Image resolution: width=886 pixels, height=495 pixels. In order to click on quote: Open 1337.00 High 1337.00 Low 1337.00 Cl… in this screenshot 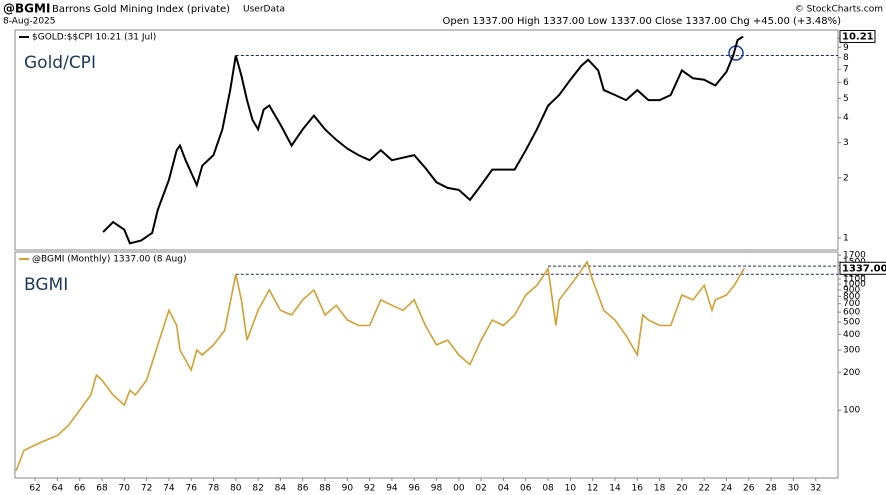, I will do `click(642, 21)`.